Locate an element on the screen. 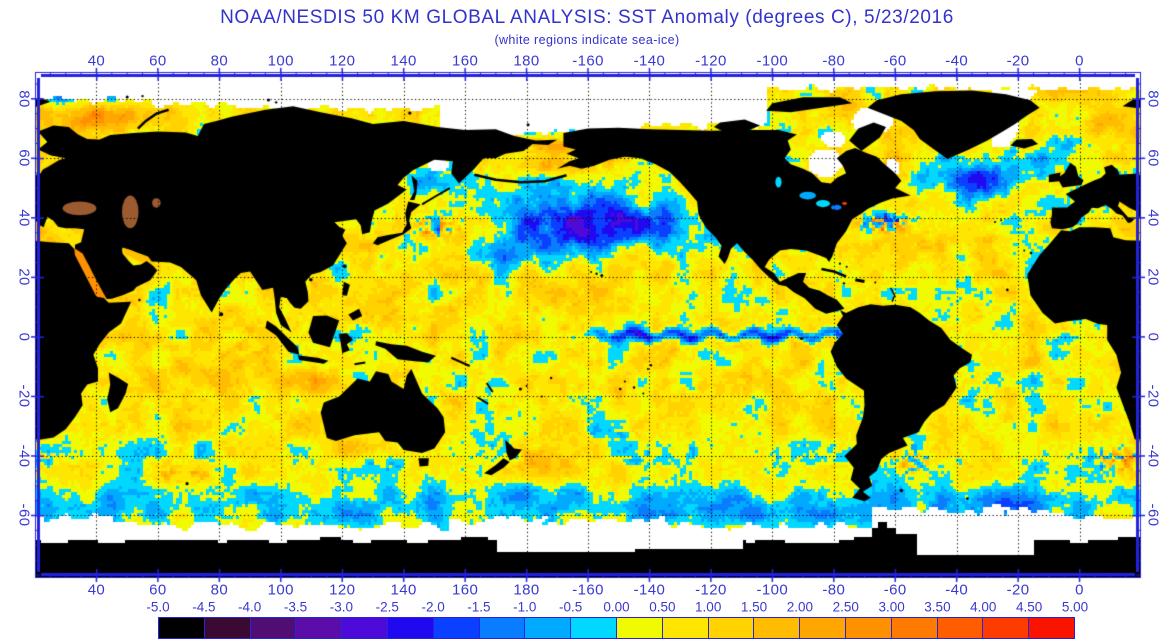 The image size is (1174, 640). lon-tick-label-top: 160 is located at coordinates (465, 61).